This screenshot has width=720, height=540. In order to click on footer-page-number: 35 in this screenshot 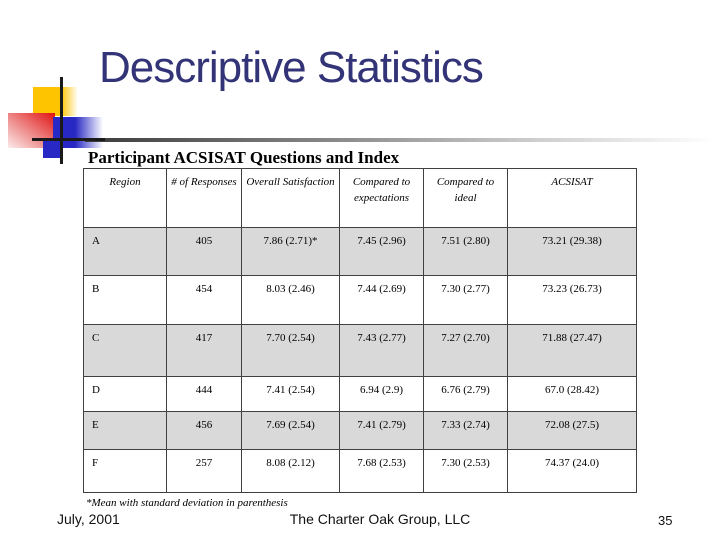, I will do `click(665, 520)`.